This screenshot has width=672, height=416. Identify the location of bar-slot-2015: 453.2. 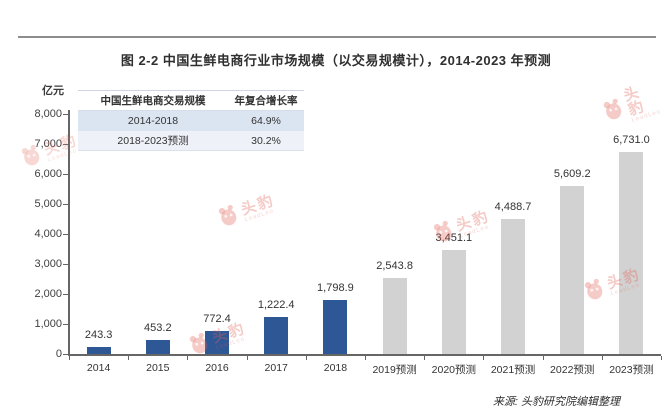
(157, 234).